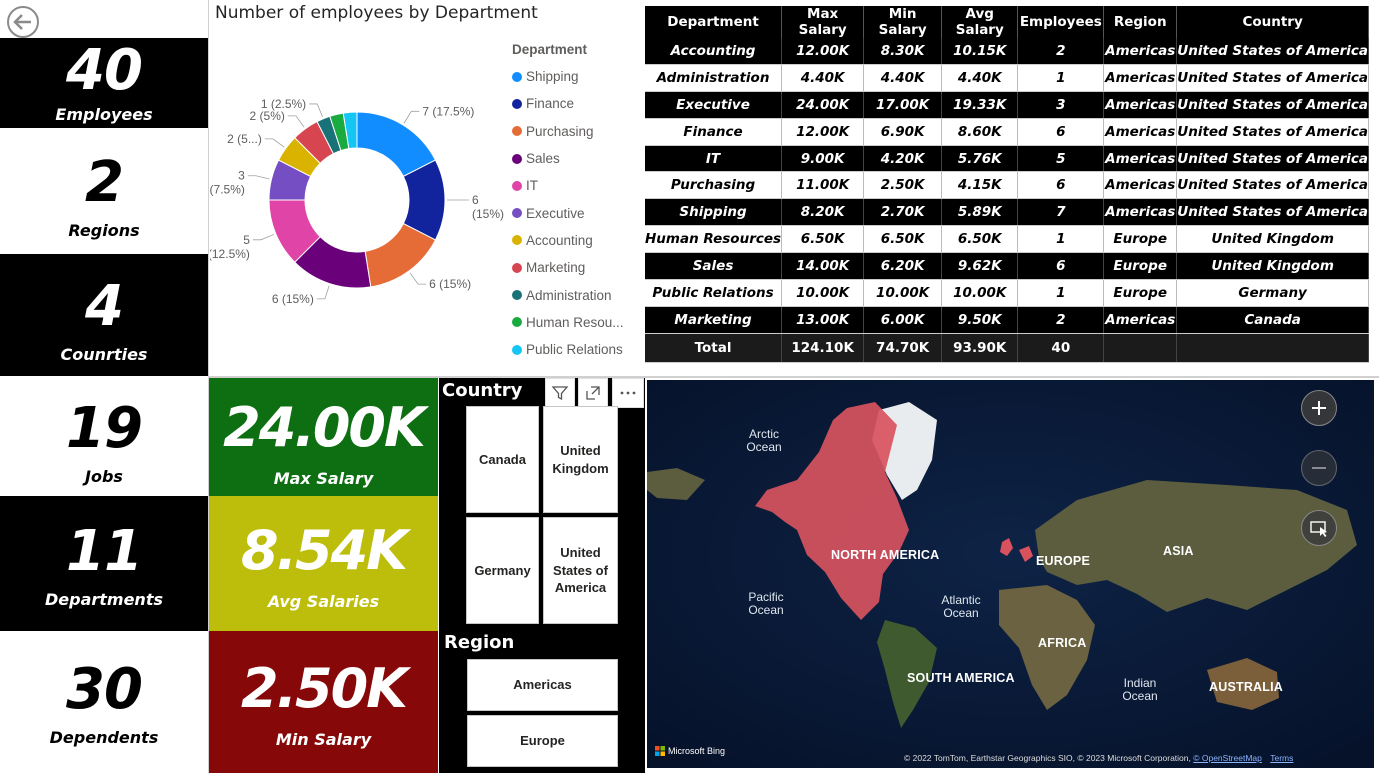 The height and width of the screenshot is (773, 1379). I want to click on table-cell: 14.00K, so click(823, 266).